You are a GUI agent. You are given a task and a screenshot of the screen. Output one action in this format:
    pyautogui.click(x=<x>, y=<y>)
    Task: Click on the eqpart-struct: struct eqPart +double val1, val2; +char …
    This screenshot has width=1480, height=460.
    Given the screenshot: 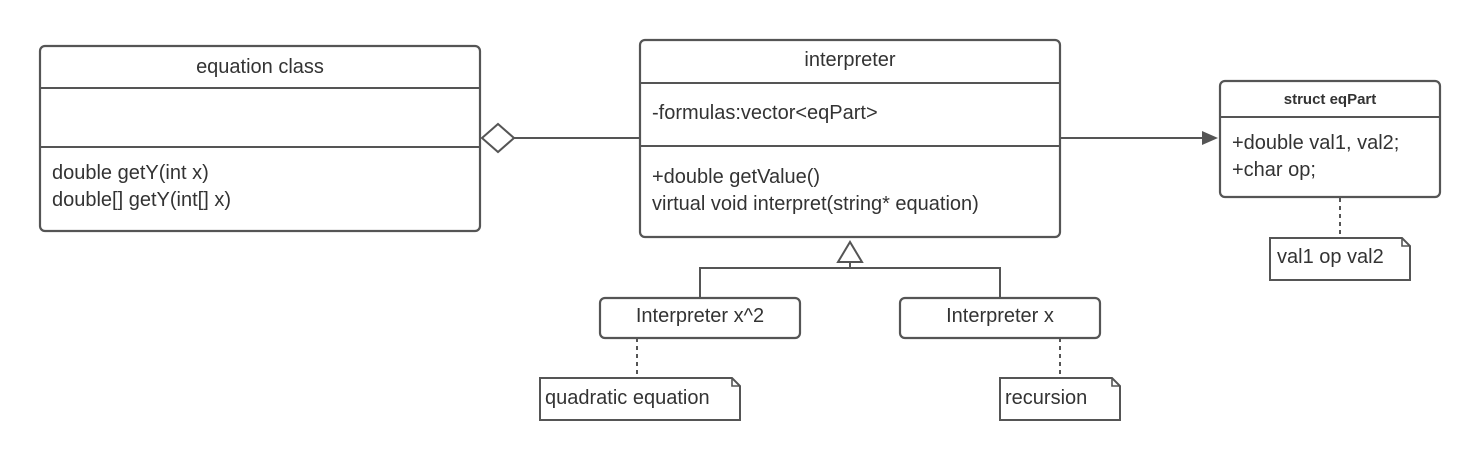 What is the action you would take?
    pyautogui.click(x=1330, y=139)
    